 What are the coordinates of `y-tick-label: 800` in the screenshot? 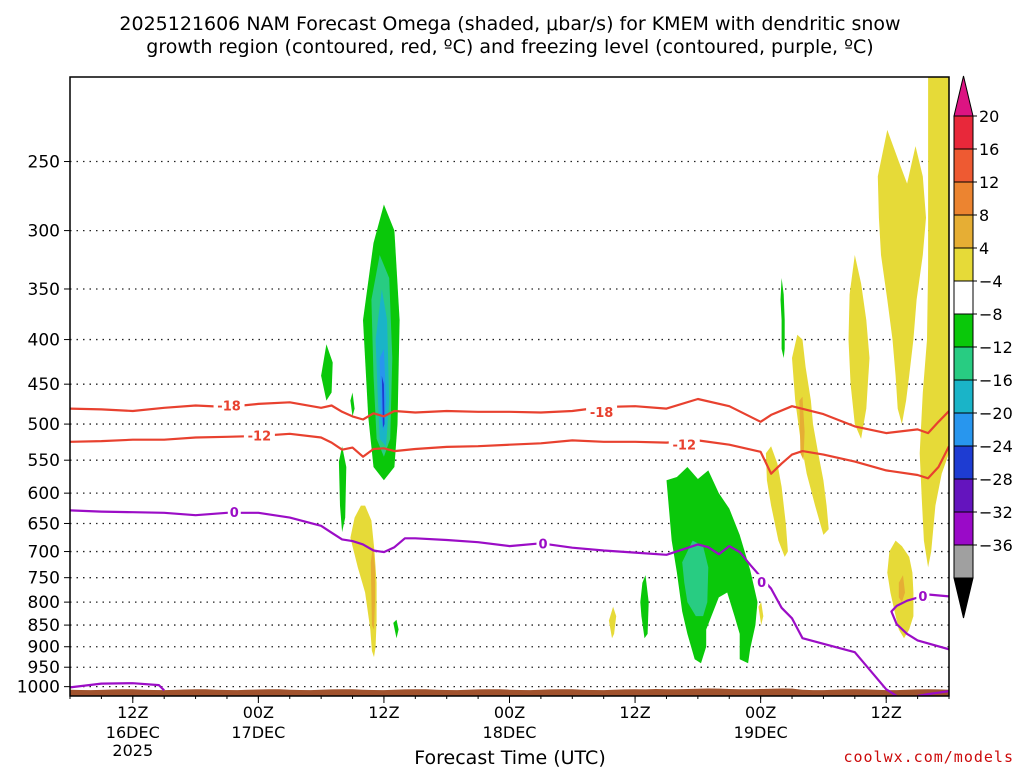 It's located at (44, 603).